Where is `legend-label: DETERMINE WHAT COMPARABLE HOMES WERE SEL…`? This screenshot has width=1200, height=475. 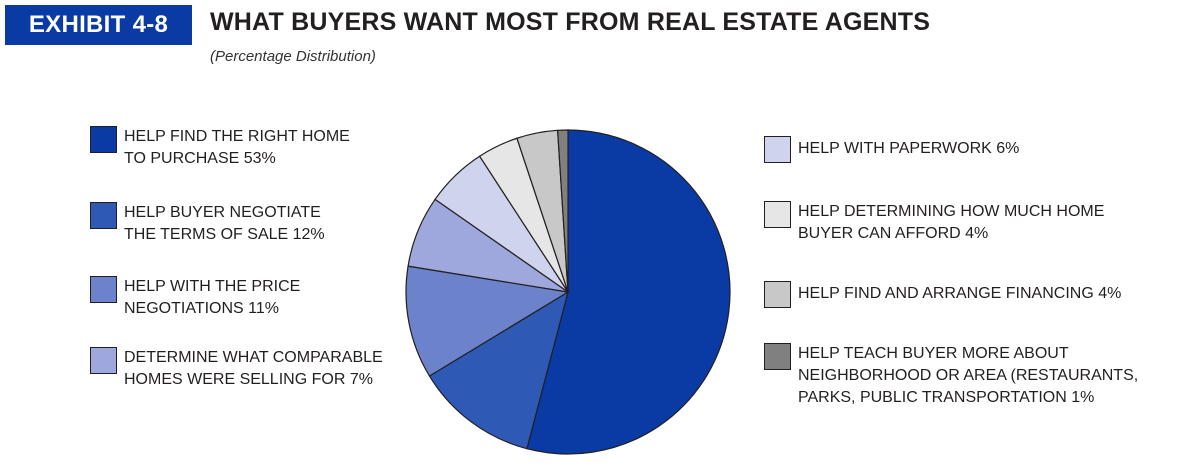 legend-label: DETERMINE WHAT COMPARABLE HOMES WERE SEL… is located at coordinates (253, 368).